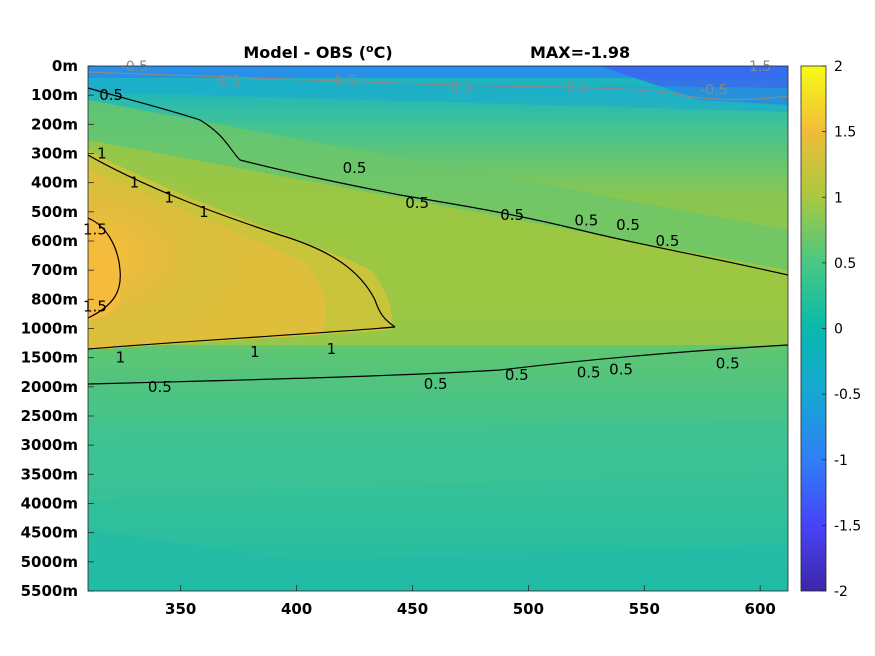 The height and width of the screenshot is (656, 875). Describe the element at coordinates (65, 66) in the screenshot. I see `y-tick-label: 0m` at that location.